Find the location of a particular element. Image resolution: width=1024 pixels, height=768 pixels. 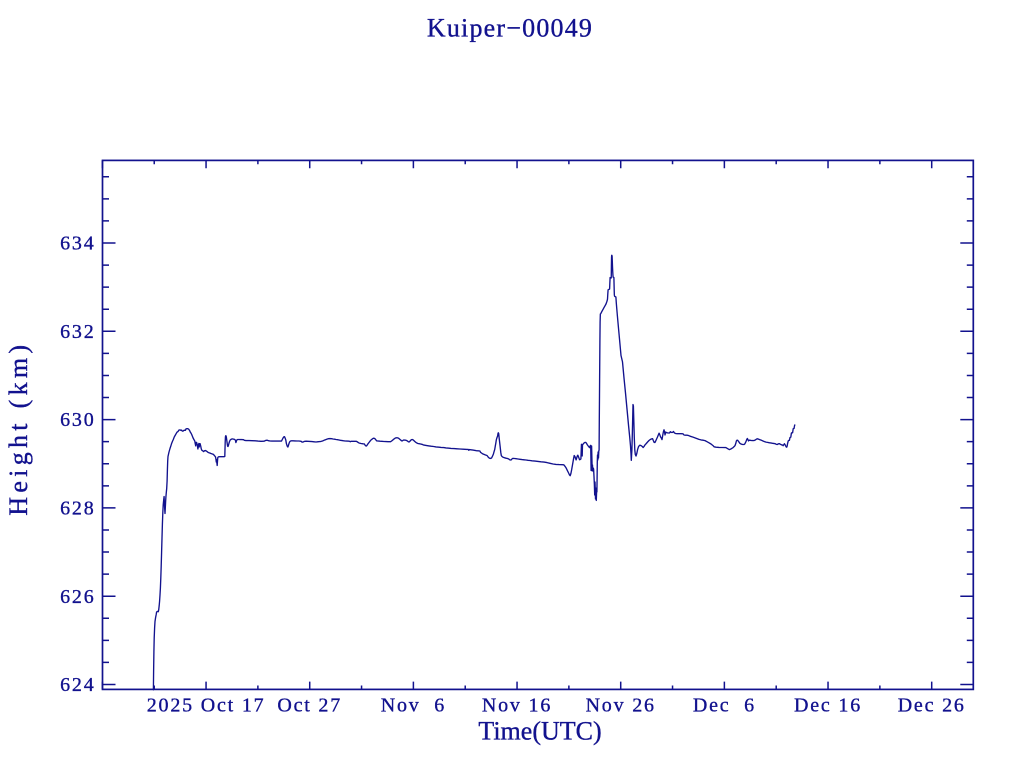

svg-text: 630 is located at coordinates (77, 420).